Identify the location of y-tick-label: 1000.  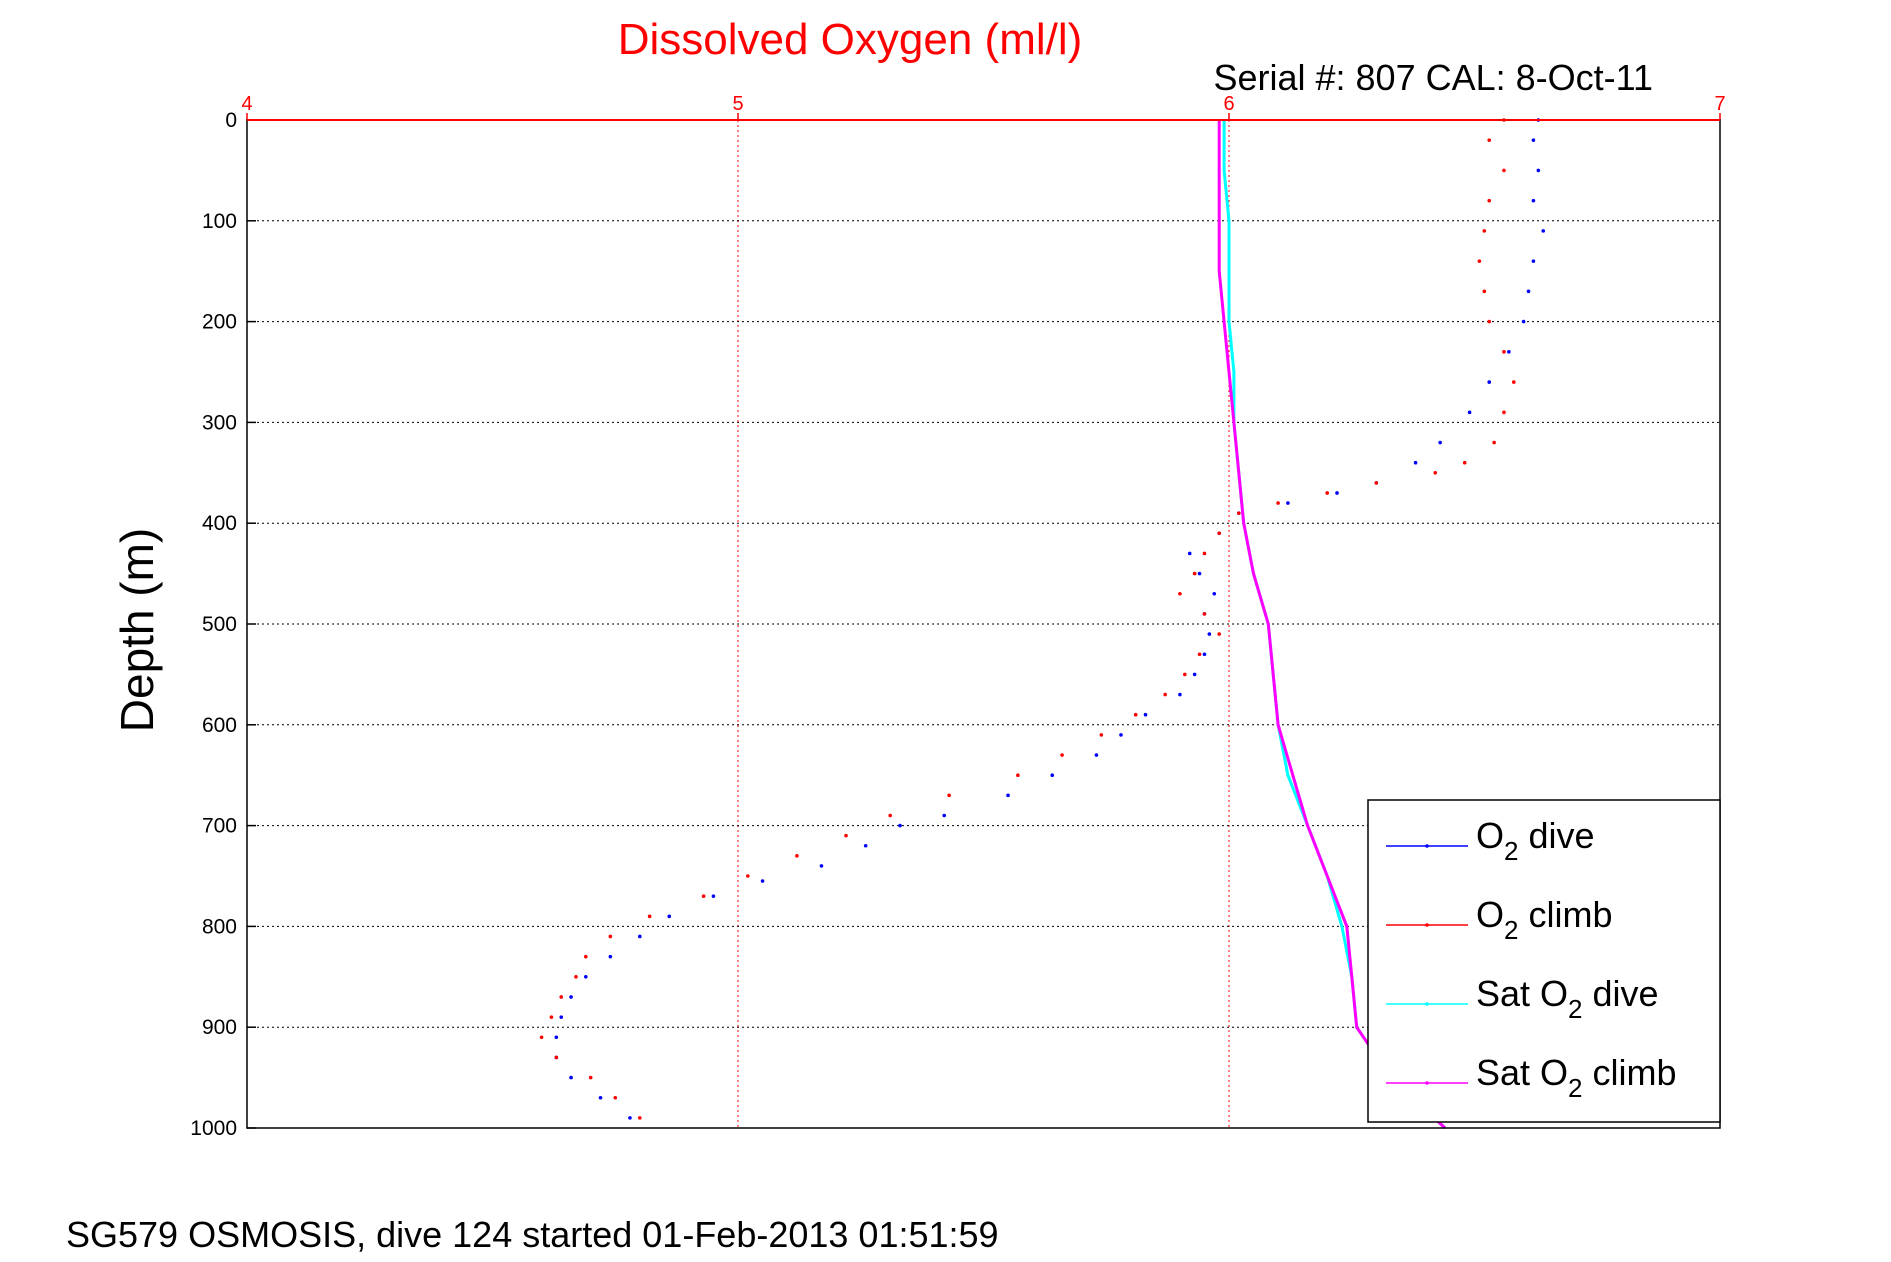
(213, 1128).